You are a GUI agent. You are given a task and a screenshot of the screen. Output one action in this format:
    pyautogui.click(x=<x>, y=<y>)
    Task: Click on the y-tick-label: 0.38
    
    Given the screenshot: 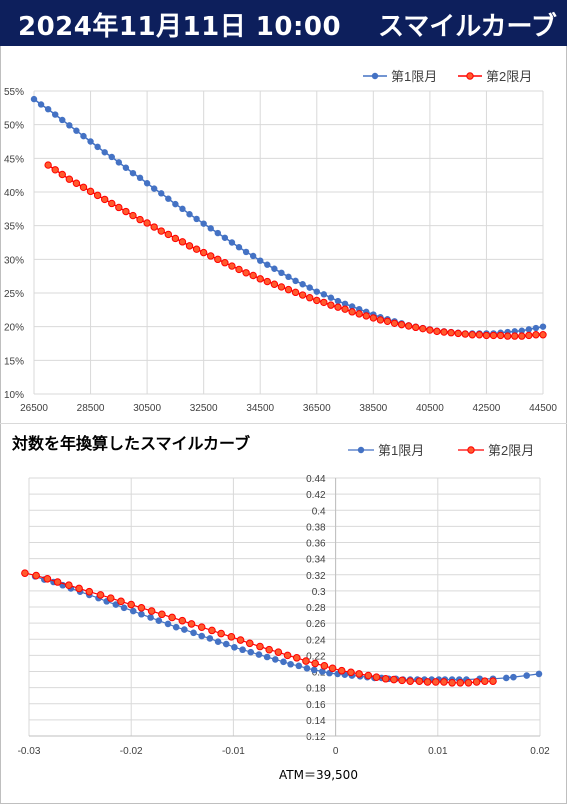 What is the action you would take?
    pyautogui.click(x=316, y=527)
    